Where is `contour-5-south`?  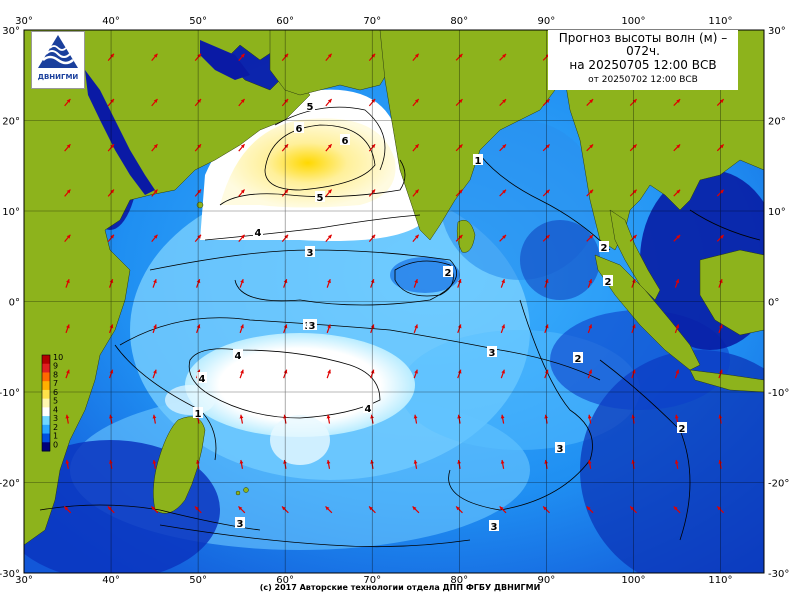
contour-5-south is located at coordinates (312, 182).